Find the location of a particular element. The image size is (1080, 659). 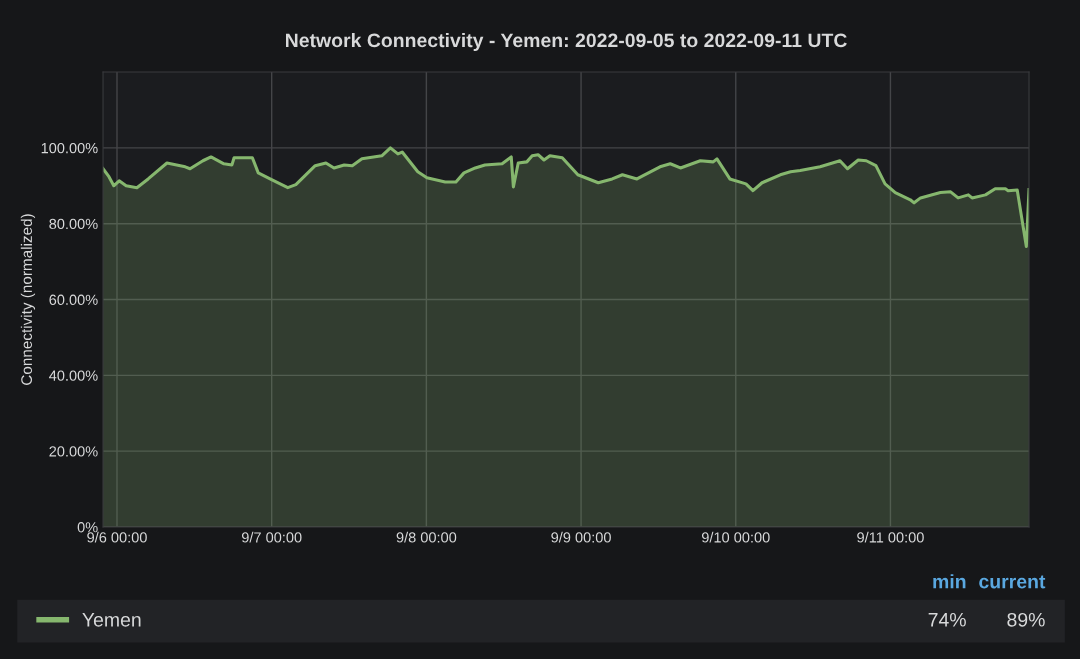

text: 74% is located at coordinates (947, 619).